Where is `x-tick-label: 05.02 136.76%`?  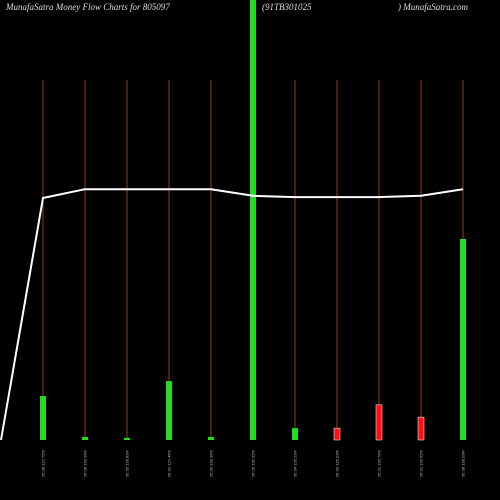 x-tick-label: 05.02 136.76% is located at coordinates (379, 463).